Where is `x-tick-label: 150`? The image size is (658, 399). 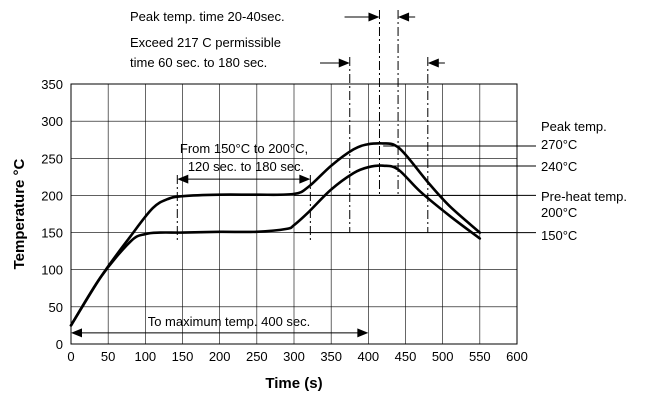
x-tick-label: 150 is located at coordinates (183, 356).